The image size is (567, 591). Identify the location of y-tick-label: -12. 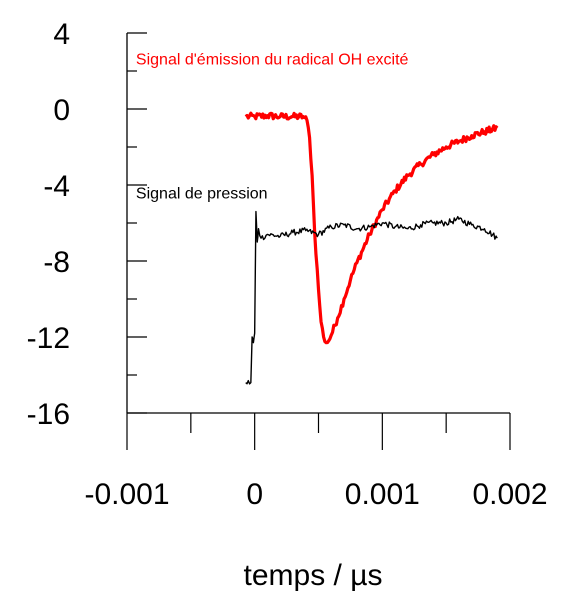
(48, 338).